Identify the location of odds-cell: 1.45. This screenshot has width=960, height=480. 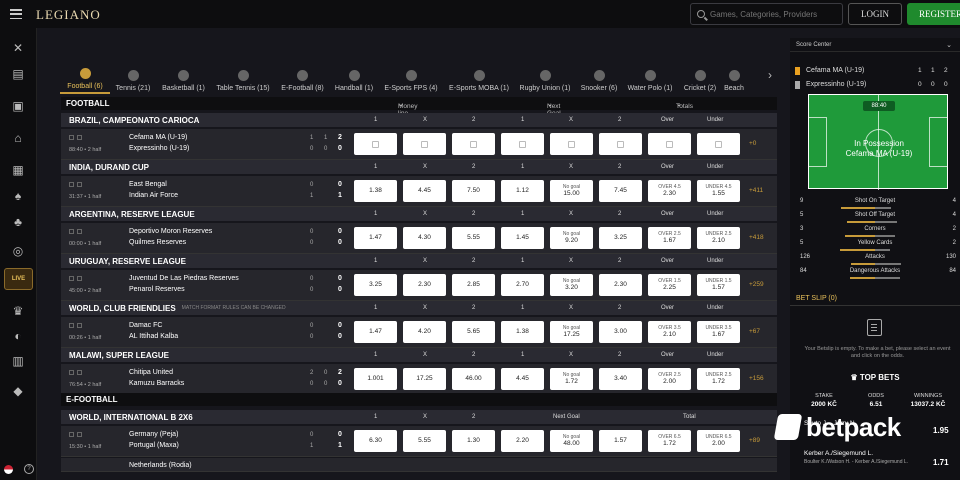
(522, 238).